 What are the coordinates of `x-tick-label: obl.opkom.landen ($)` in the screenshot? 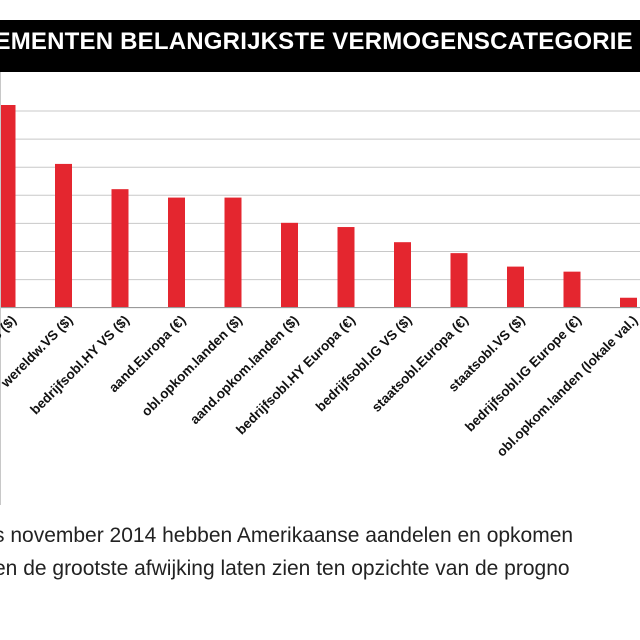 It's located at (192, 366).